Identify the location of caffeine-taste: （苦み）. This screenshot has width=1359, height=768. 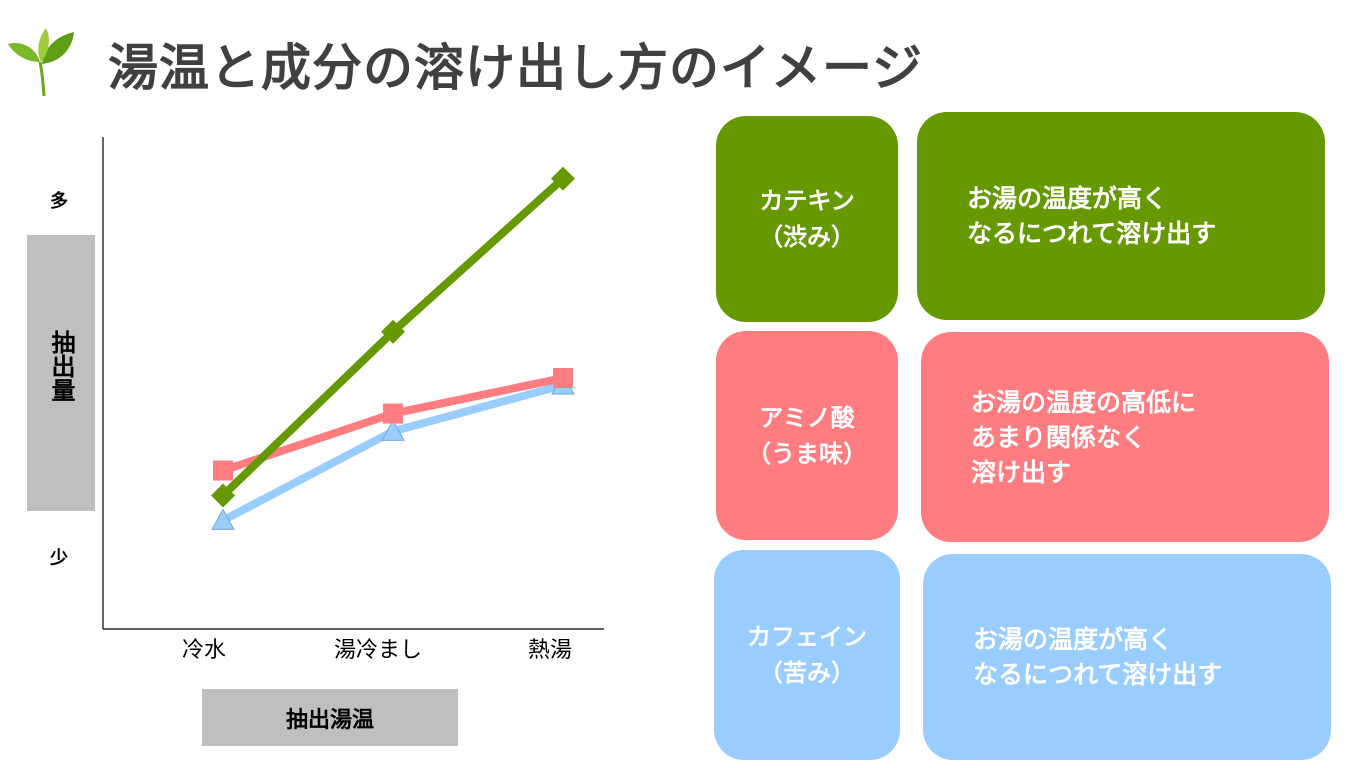
(807, 673).